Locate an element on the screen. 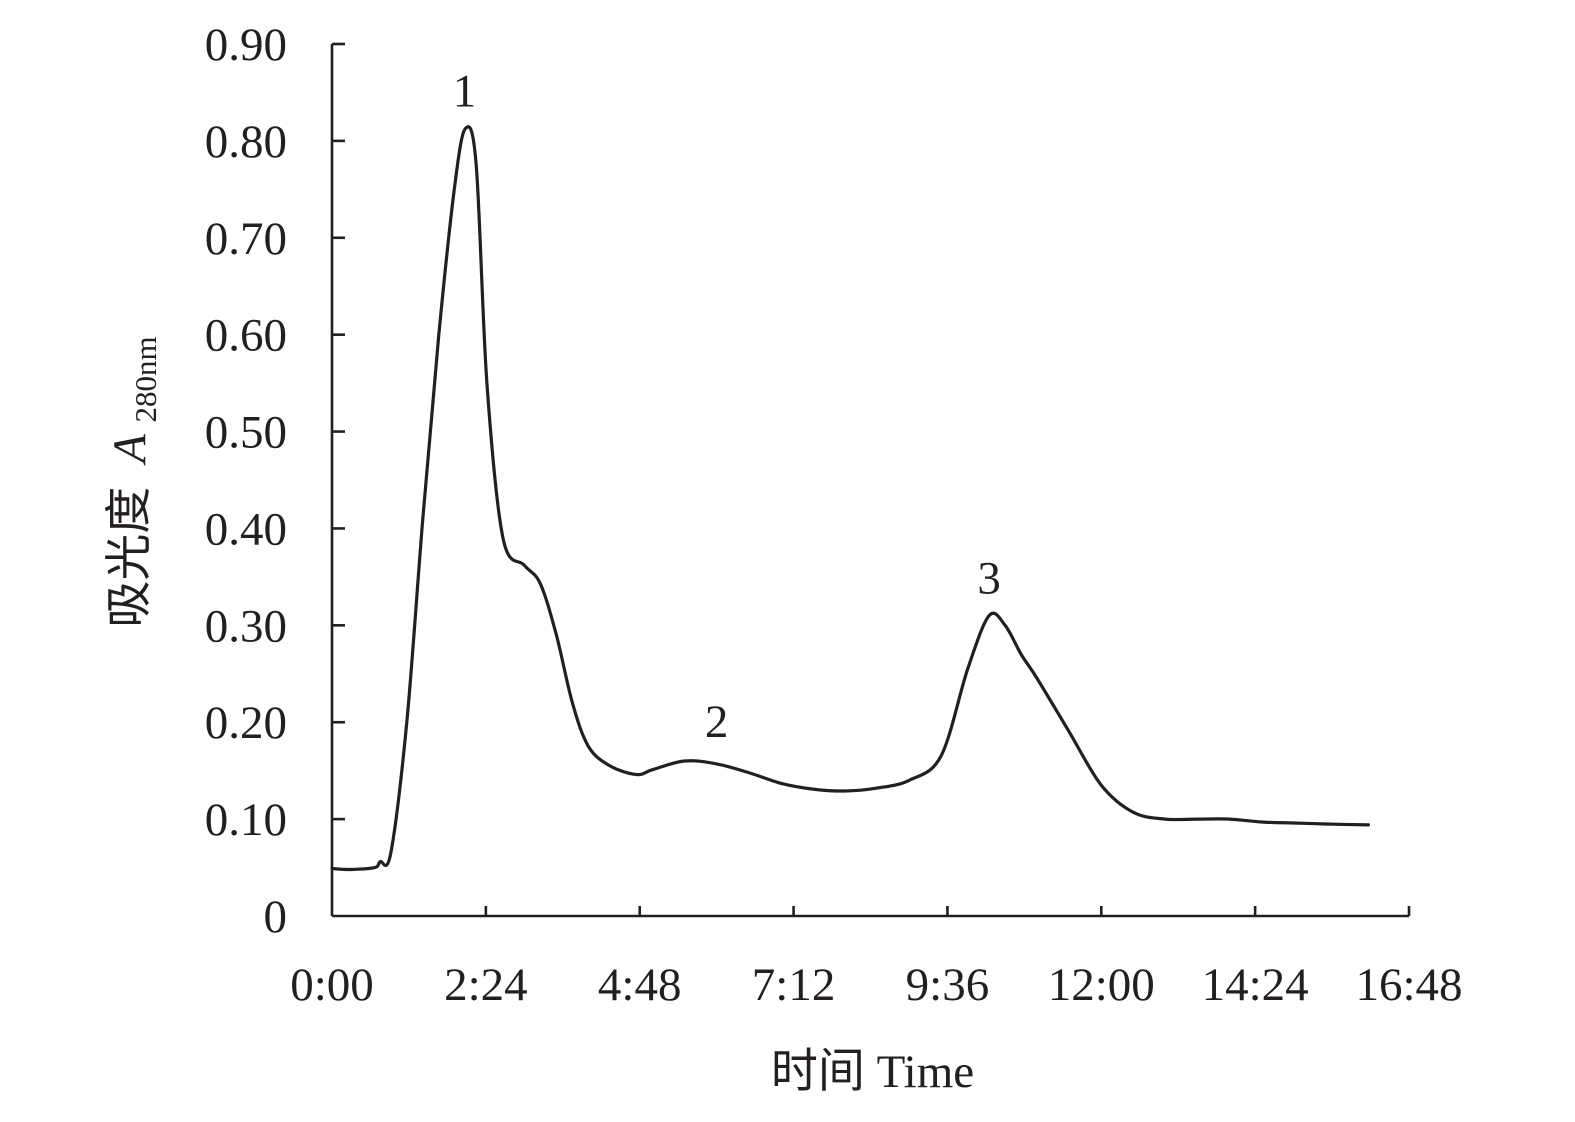 Image resolution: width=1575 pixels, height=1122 pixels. x-axis-ticks: 0:00 2:24 4:48 7:12 9:36 12:00 14:24 16:48 is located at coordinates (876, 958).